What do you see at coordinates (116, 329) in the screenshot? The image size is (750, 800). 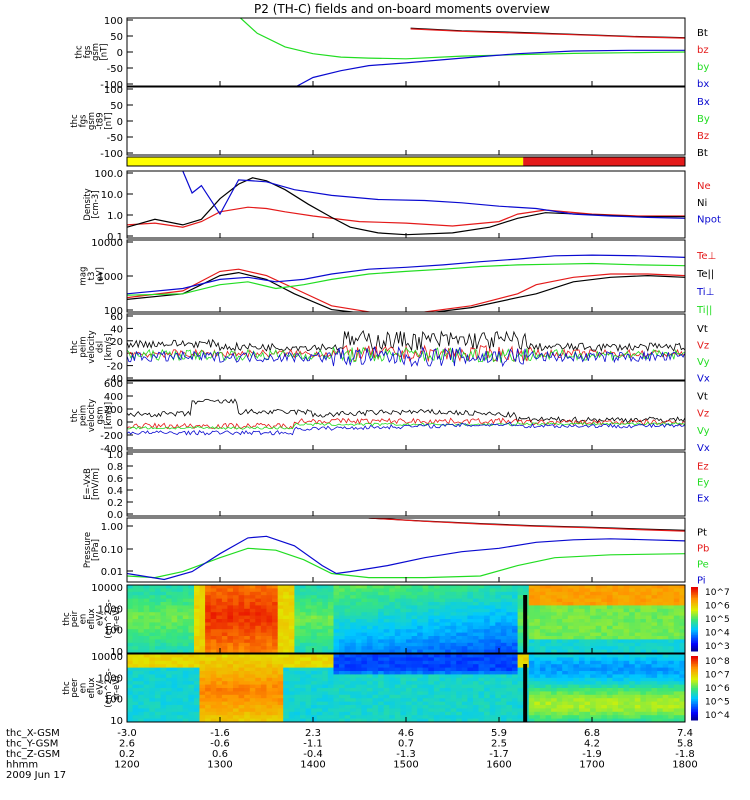 I see `y-tick-label: 40` at bounding box center [116, 329].